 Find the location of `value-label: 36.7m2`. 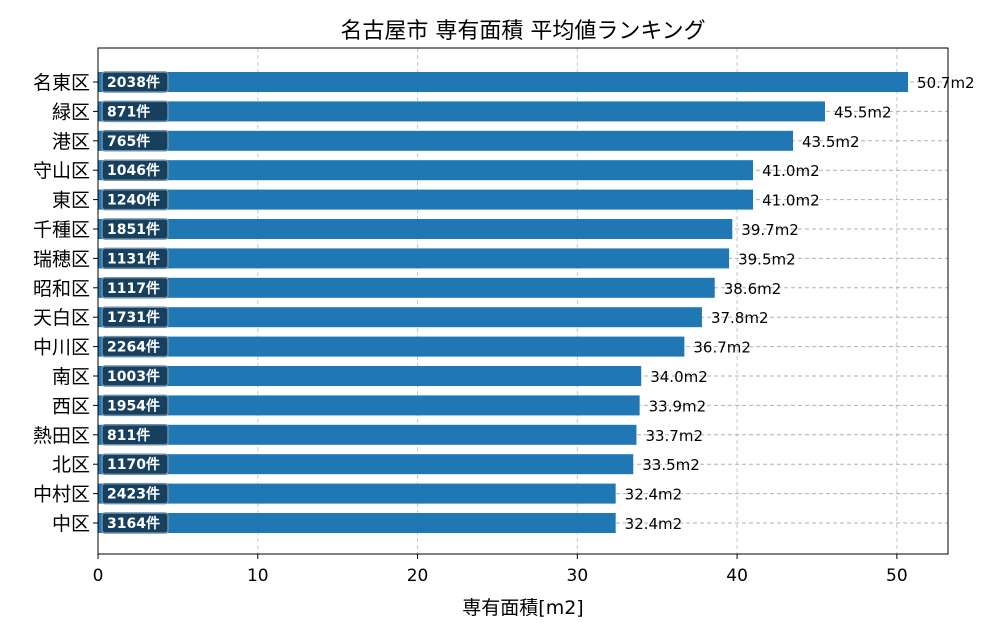

value-label: 36.7m2 is located at coordinates (722, 348).